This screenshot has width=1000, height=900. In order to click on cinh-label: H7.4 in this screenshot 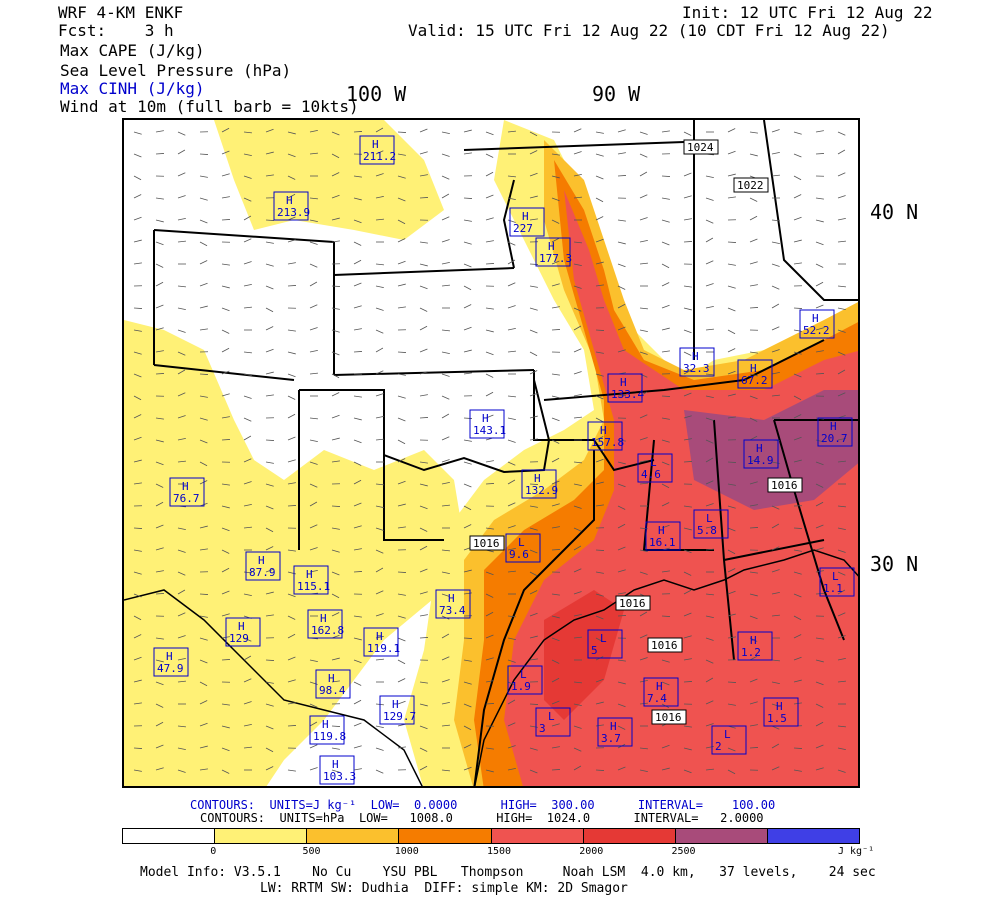, I will do `click(661, 692)`.